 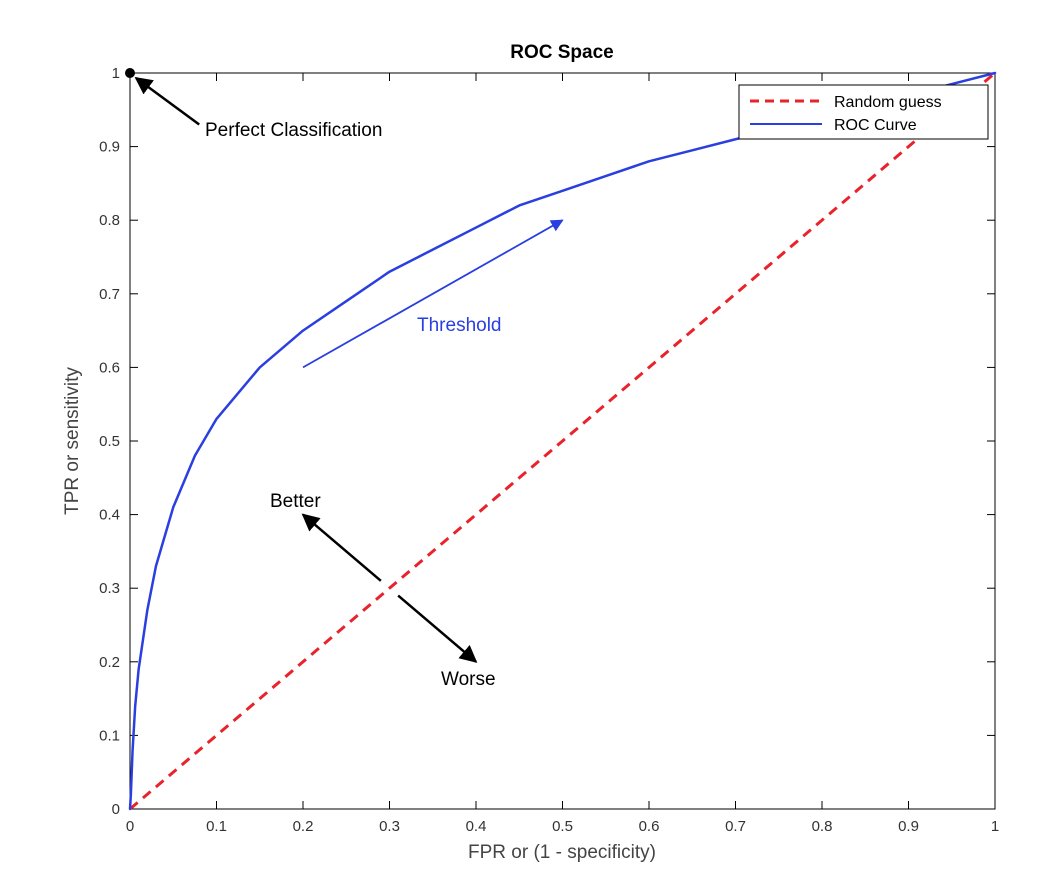 What do you see at coordinates (293, 130) in the screenshot?
I see `annotation-perfect-label: Perfect Classification` at bounding box center [293, 130].